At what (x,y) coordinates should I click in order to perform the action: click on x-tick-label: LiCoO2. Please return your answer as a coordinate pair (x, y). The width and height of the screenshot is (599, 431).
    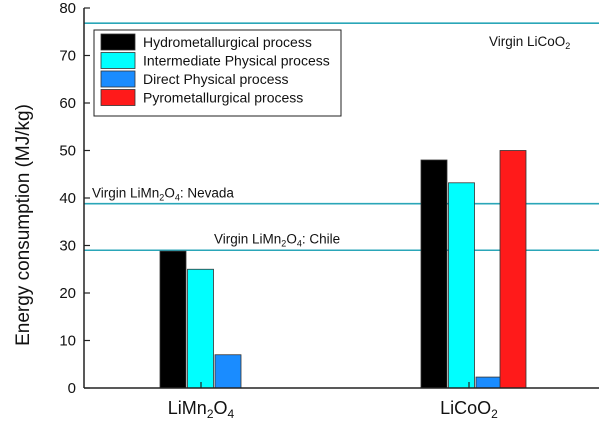
    Looking at the image, I should click on (469, 409).